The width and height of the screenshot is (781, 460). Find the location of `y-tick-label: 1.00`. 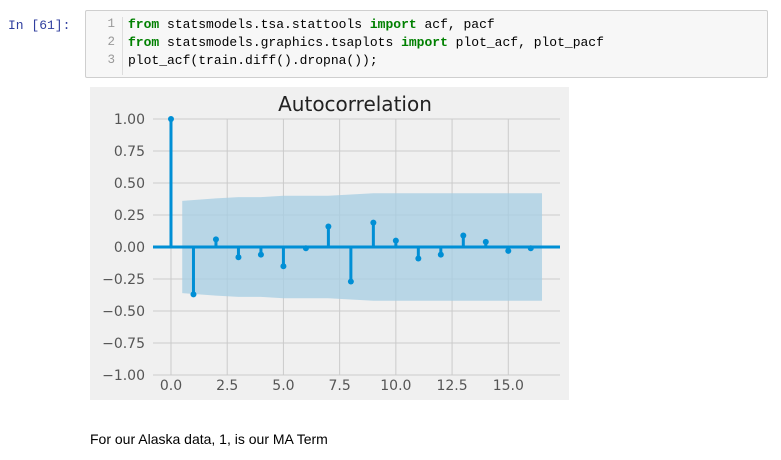

y-tick-label: 1.00 is located at coordinates (129, 120).